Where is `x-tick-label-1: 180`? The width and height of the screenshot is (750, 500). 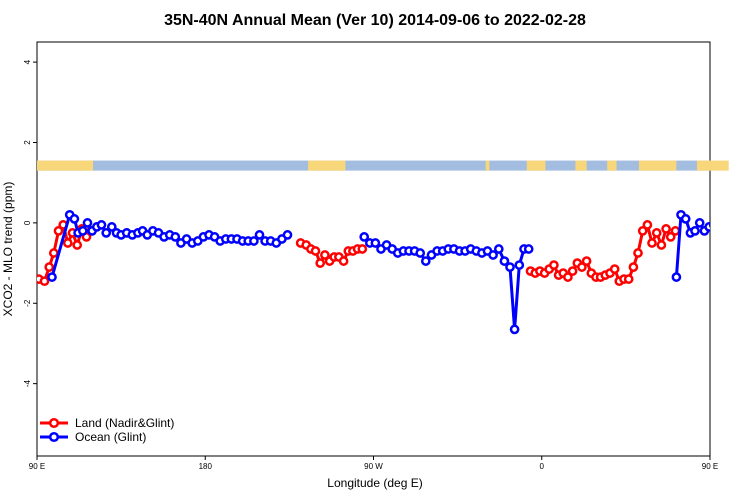
x-tick-label-1: 180 is located at coordinates (206, 466).